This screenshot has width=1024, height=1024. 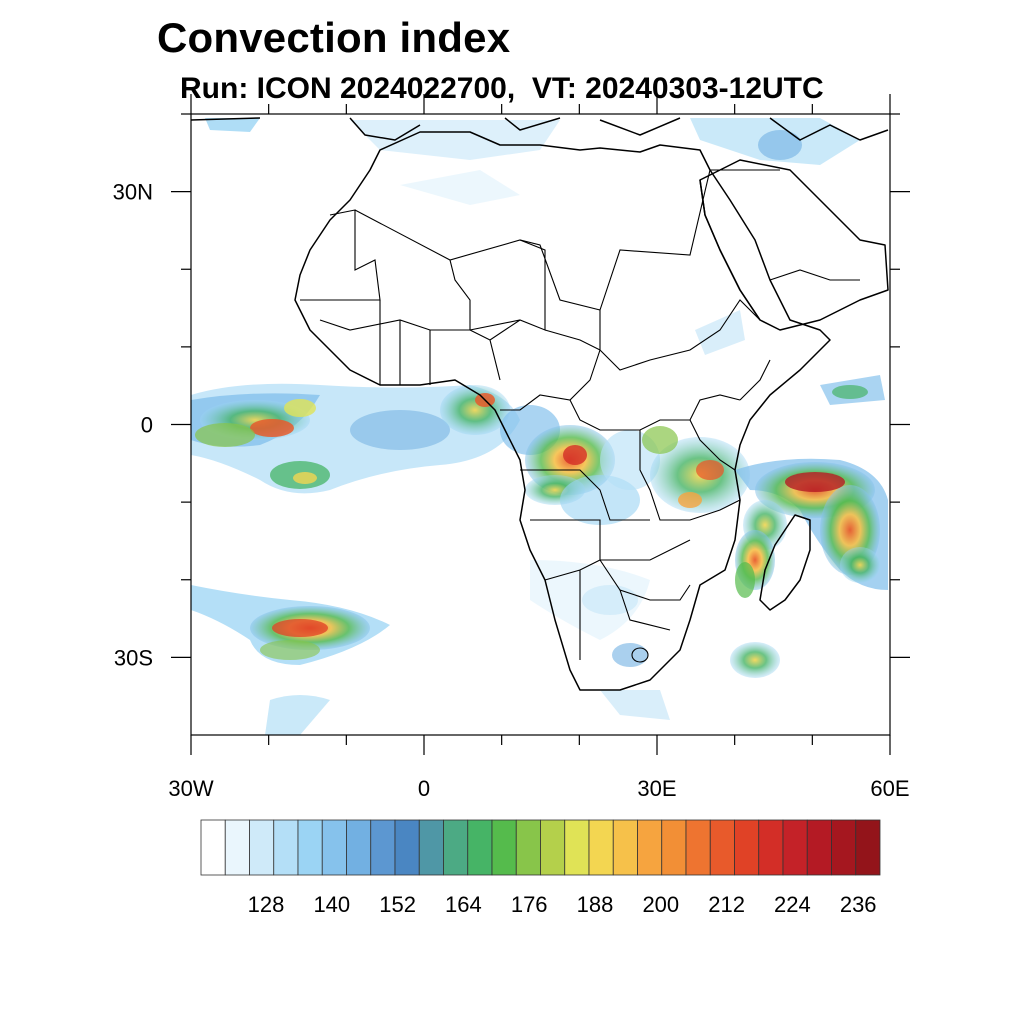 What do you see at coordinates (334, 37) in the screenshot?
I see `chart-title: Convection index` at bounding box center [334, 37].